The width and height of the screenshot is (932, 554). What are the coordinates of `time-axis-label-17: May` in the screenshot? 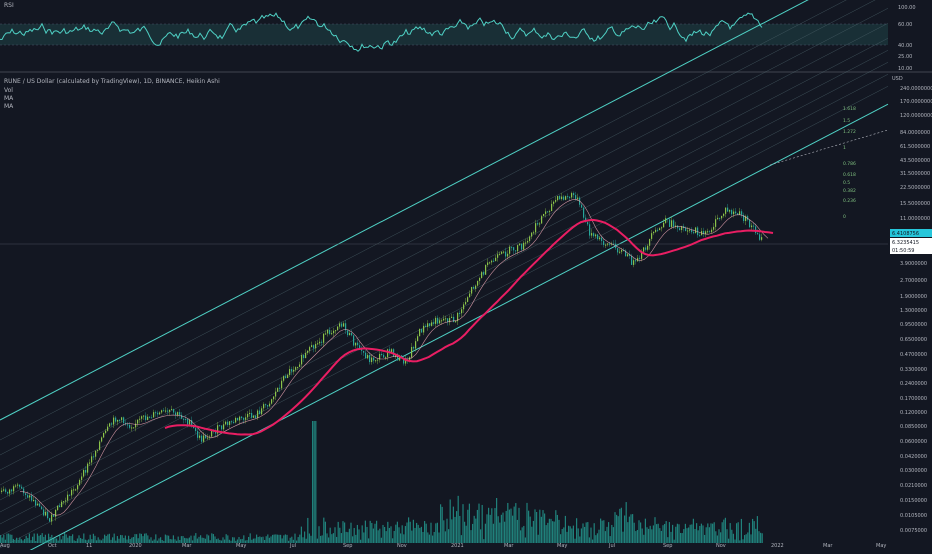 It's located at (881, 546).